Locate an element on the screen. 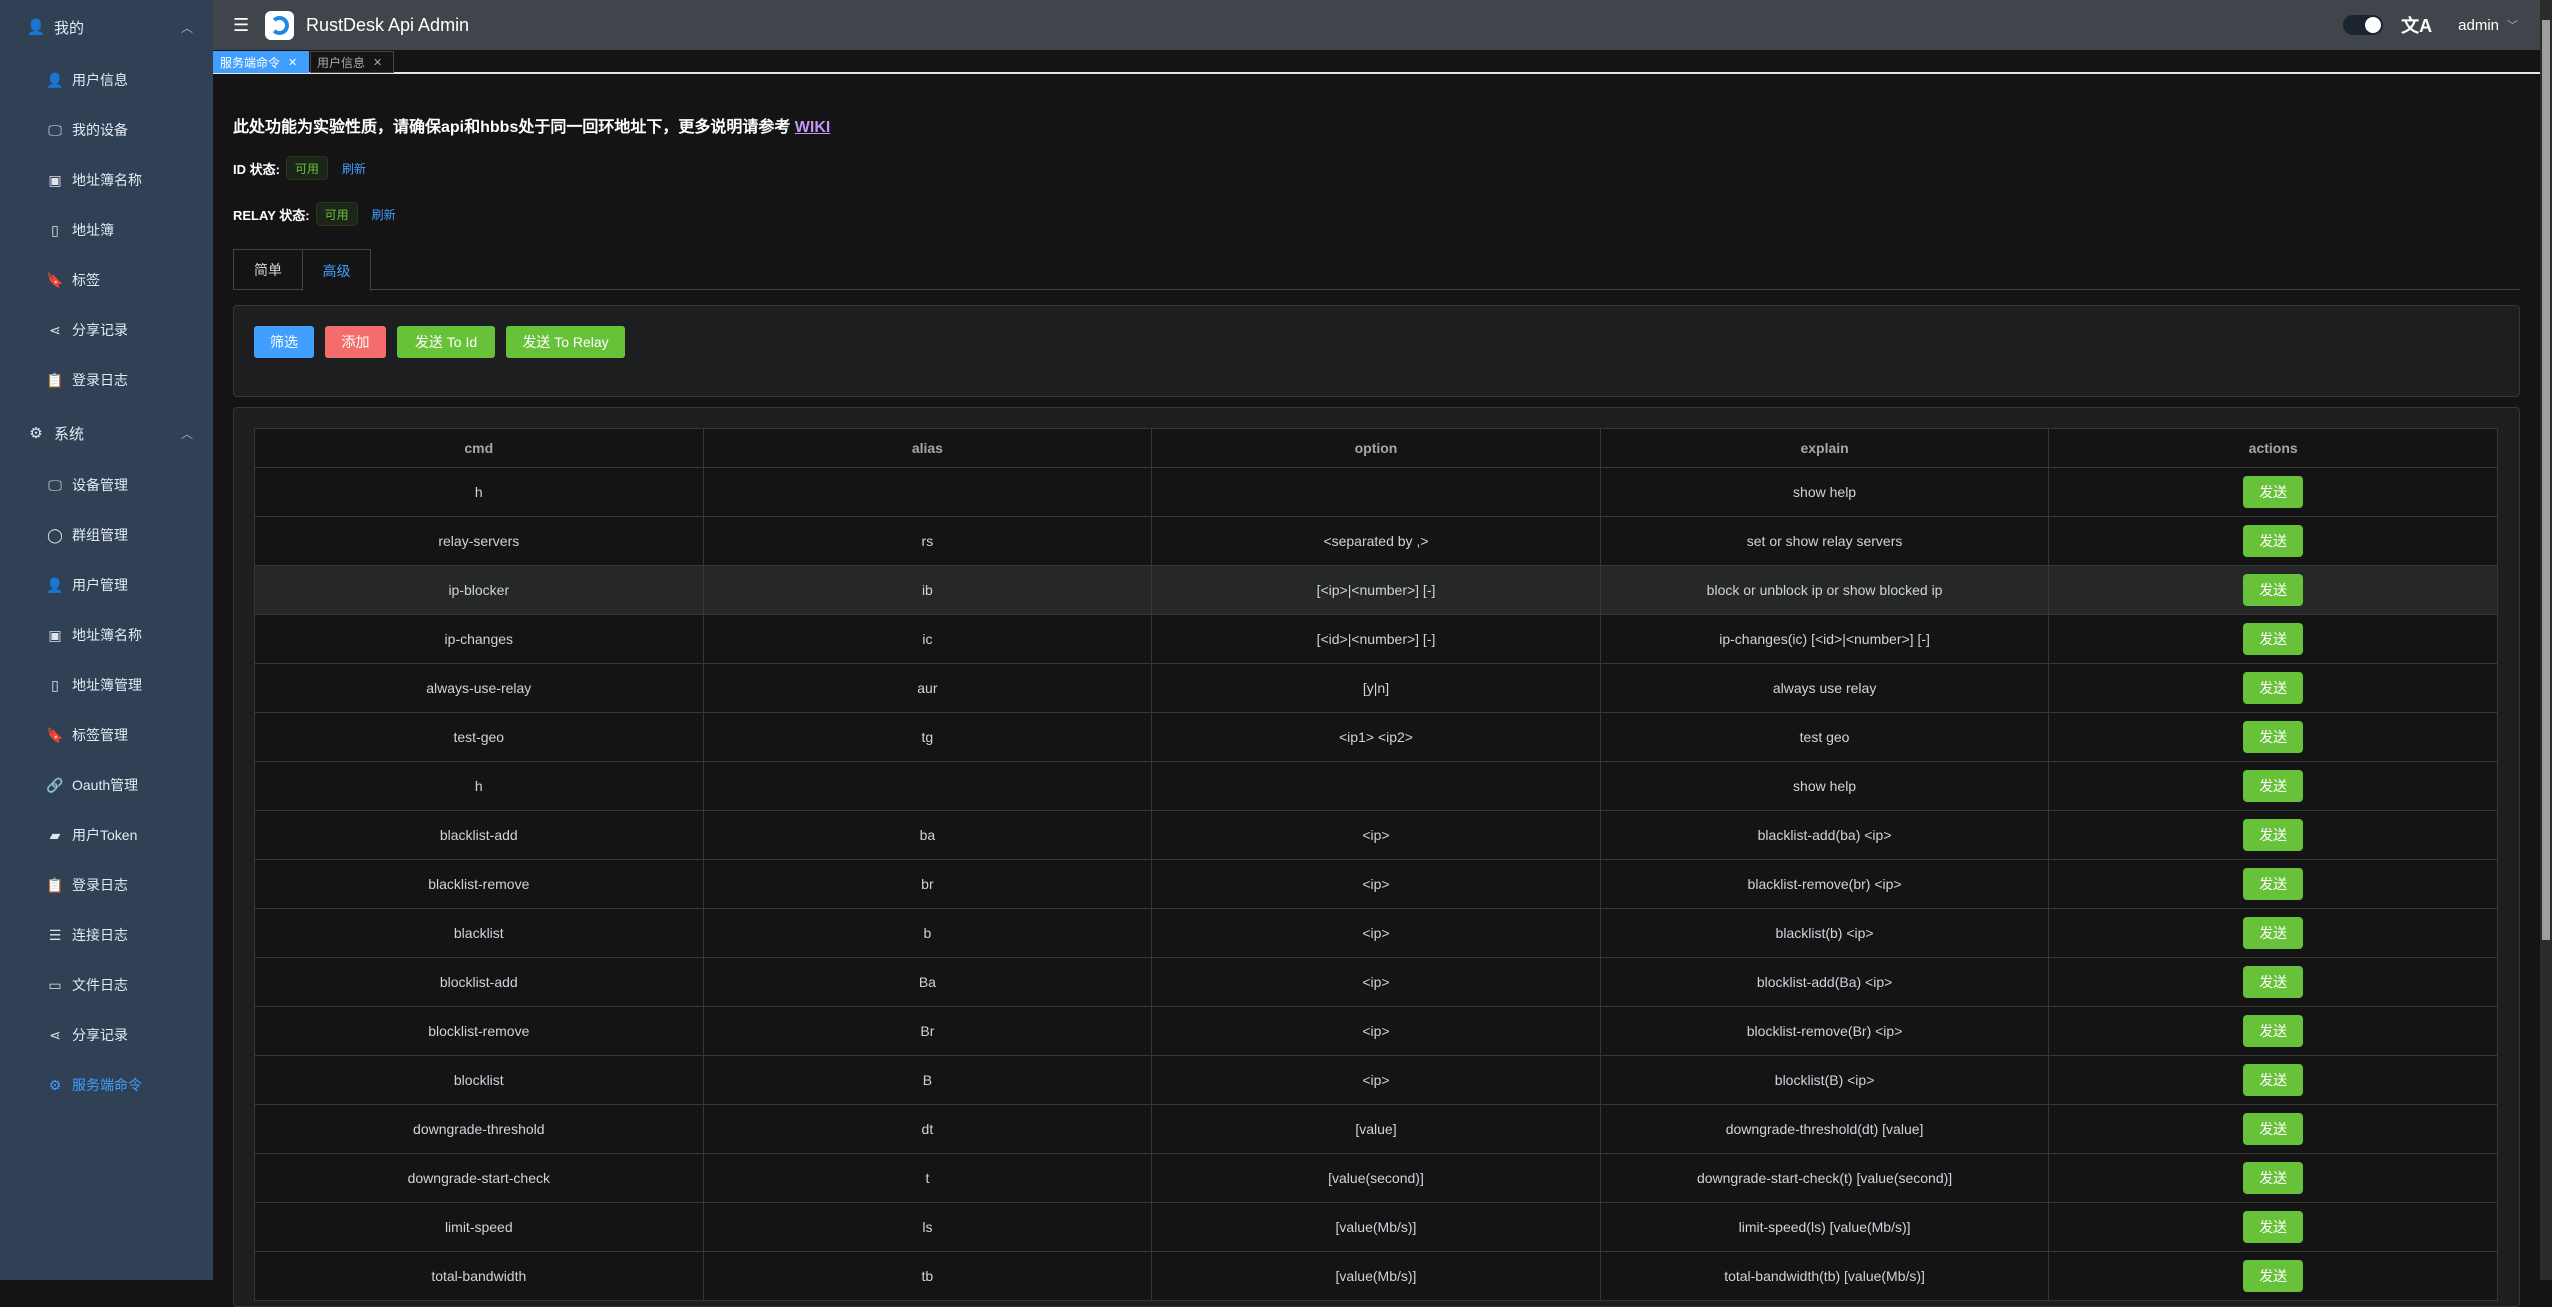 This screenshot has height=1307, width=2552. cell-option: <ip1> <ip2> is located at coordinates (1376, 737).